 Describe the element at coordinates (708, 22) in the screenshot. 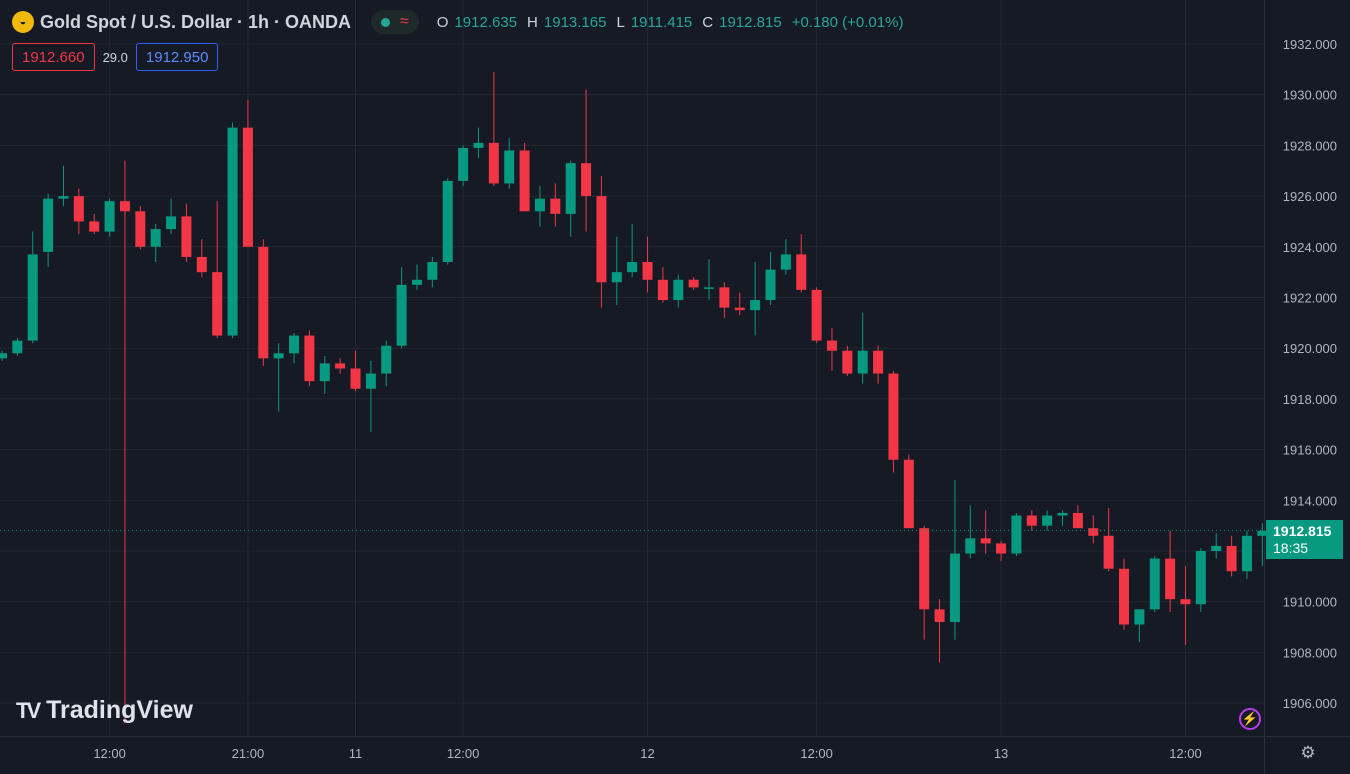

I see `ohlc-close-key: C` at that location.